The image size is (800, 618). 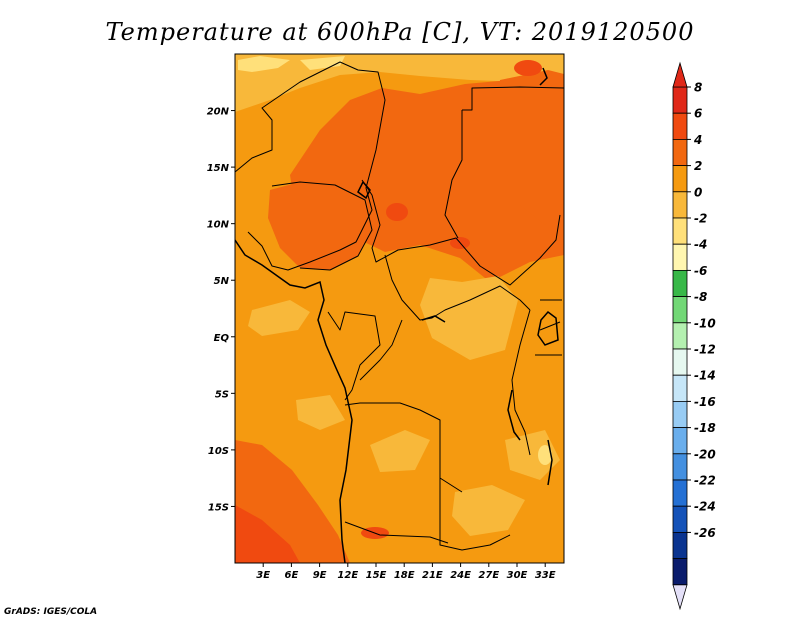 I want to click on border-libya-sudan, so click(x=513, y=98).